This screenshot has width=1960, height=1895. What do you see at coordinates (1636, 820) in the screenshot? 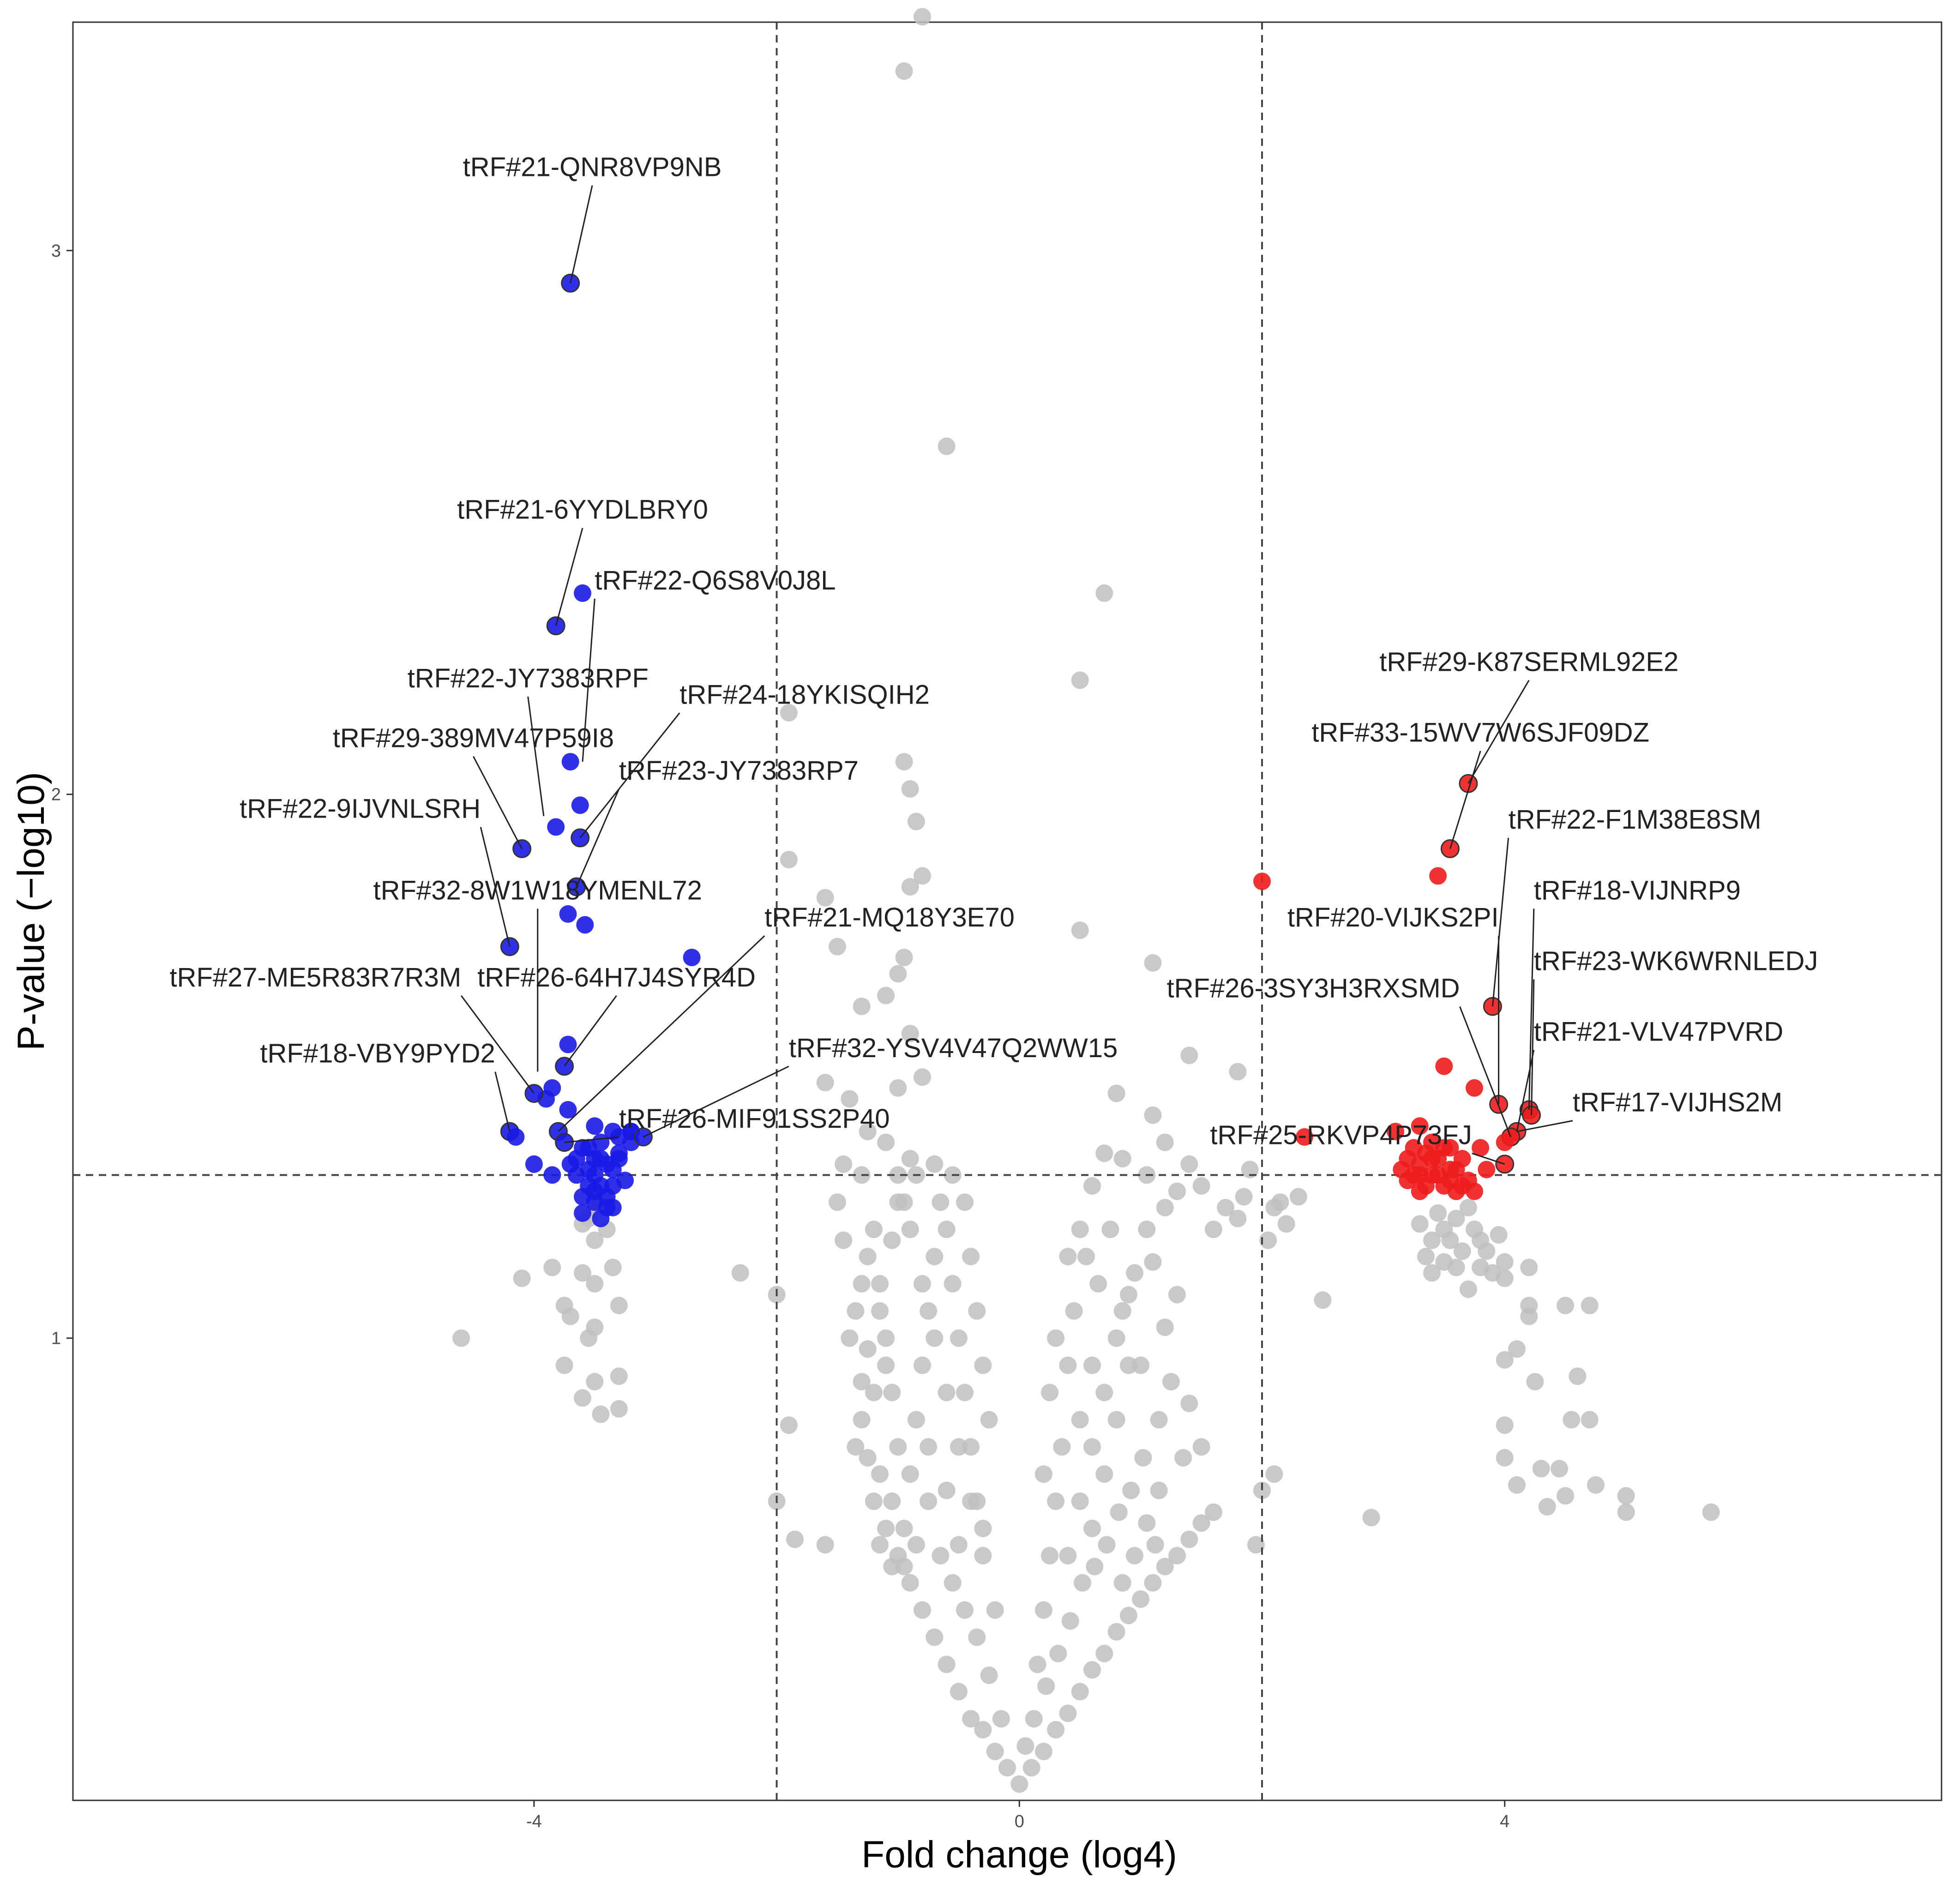
I see `point-label: tRF#22-F1M38E8SM` at bounding box center [1636, 820].